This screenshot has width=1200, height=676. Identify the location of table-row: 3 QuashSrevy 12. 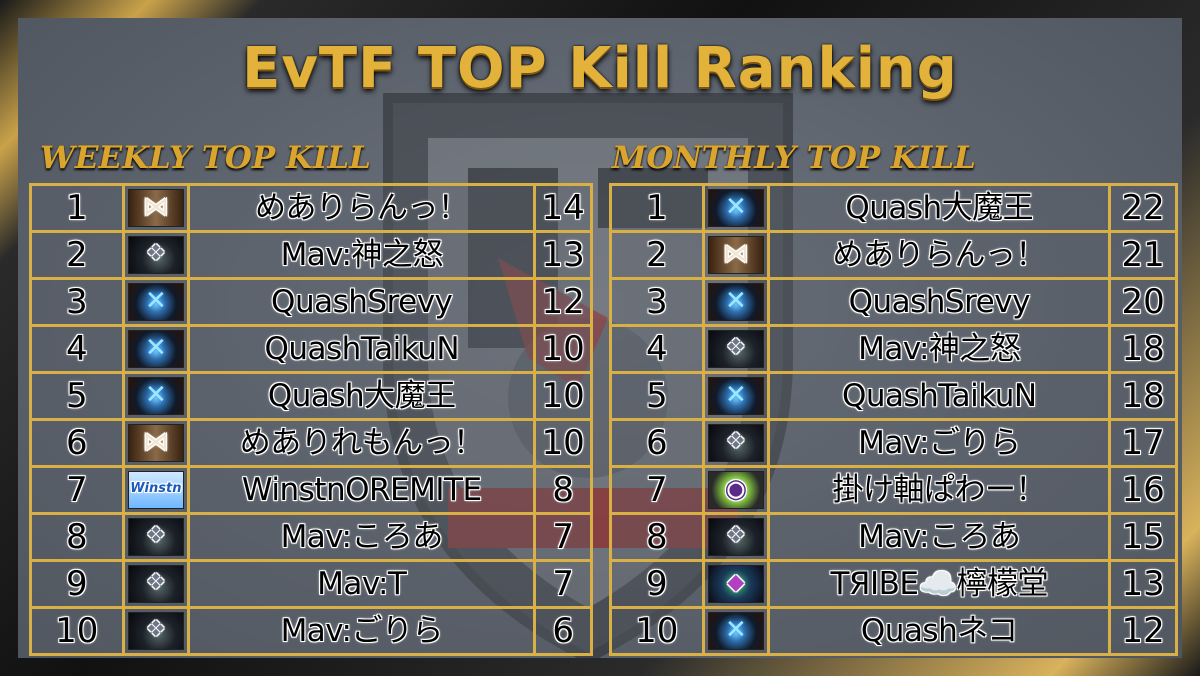
(311, 303).